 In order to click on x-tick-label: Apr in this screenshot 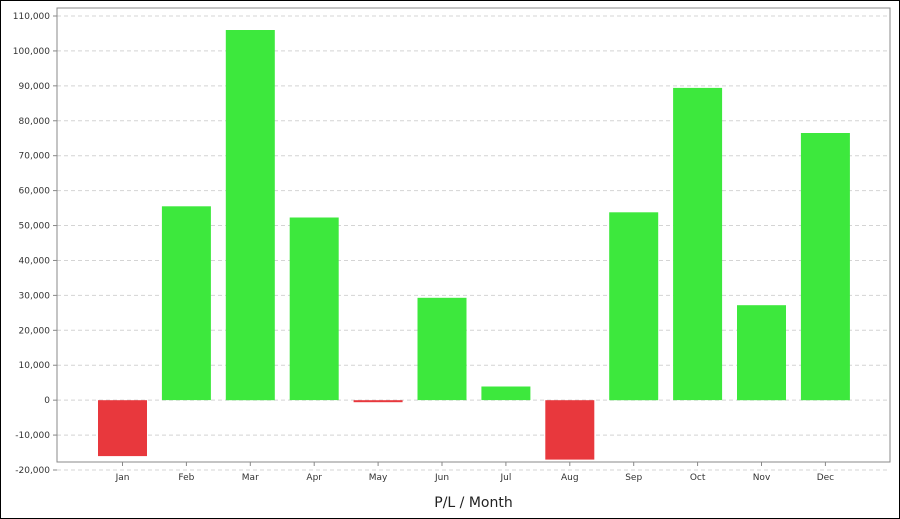, I will do `click(314, 478)`.